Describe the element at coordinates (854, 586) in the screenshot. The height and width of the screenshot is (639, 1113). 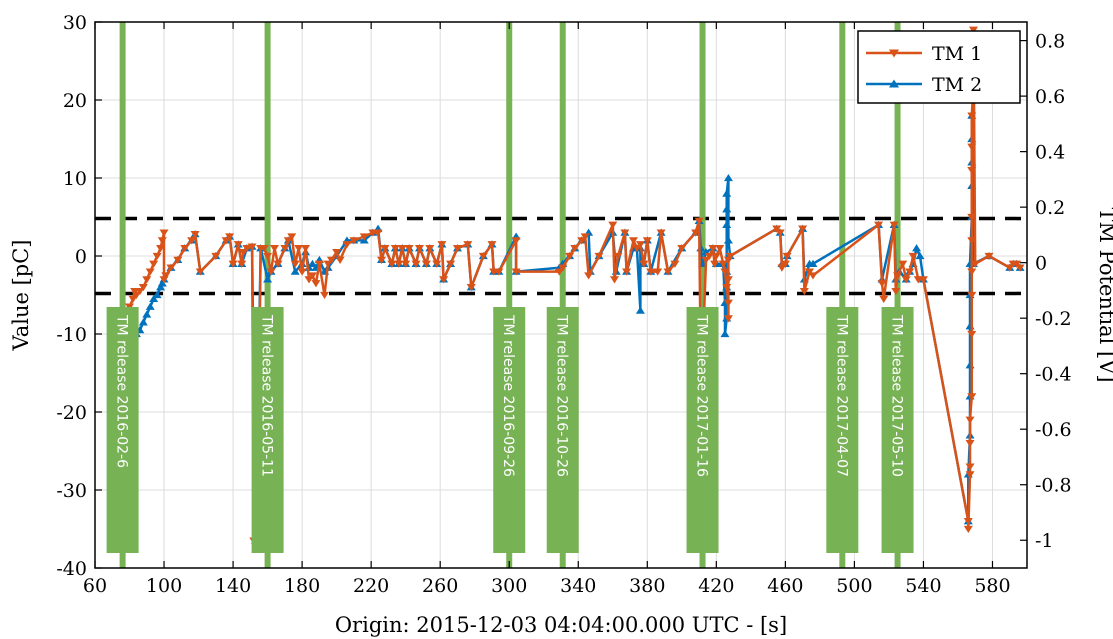
I see `x-tick-label: 500` at that location.